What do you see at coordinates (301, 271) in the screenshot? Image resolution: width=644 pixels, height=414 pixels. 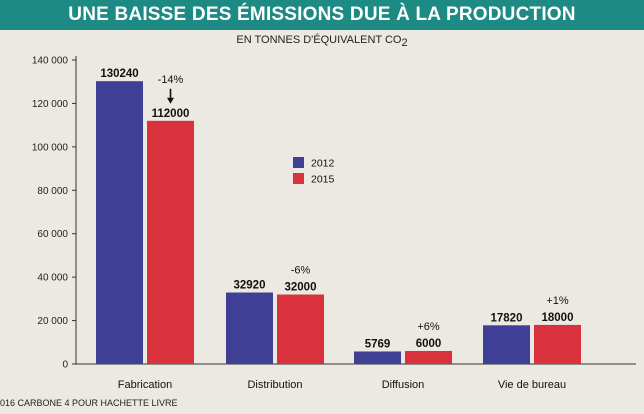 I see `change-label: -6%` at bounding box center [301, 271].